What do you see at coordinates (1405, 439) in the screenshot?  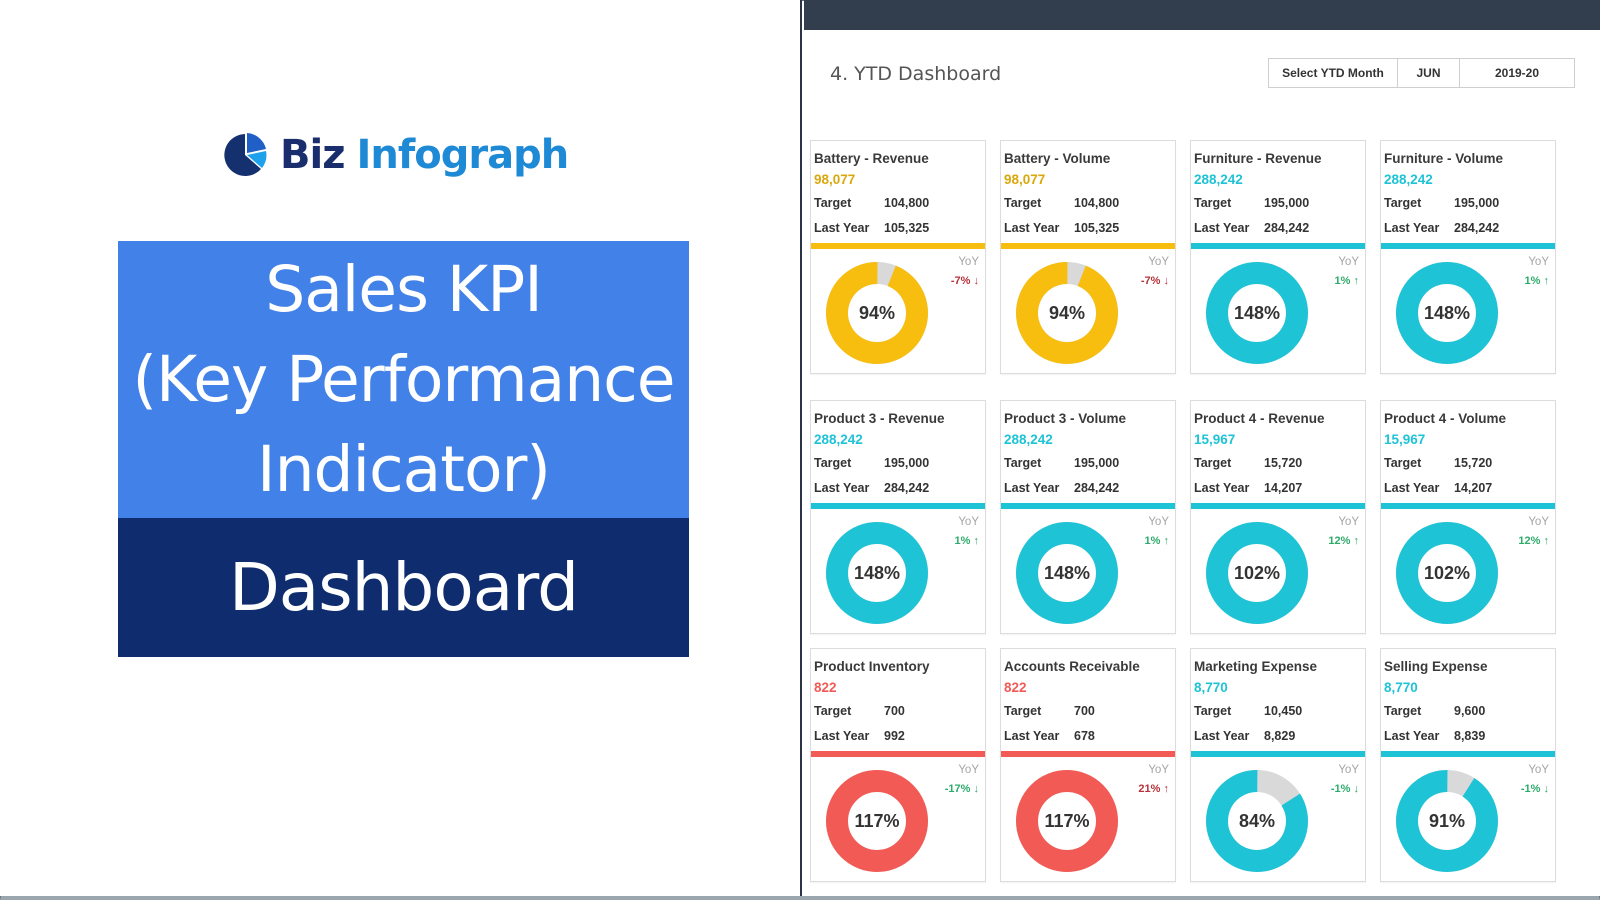 I see `kpi-actual-value: 15,967` at bounding box center [1405, 439].